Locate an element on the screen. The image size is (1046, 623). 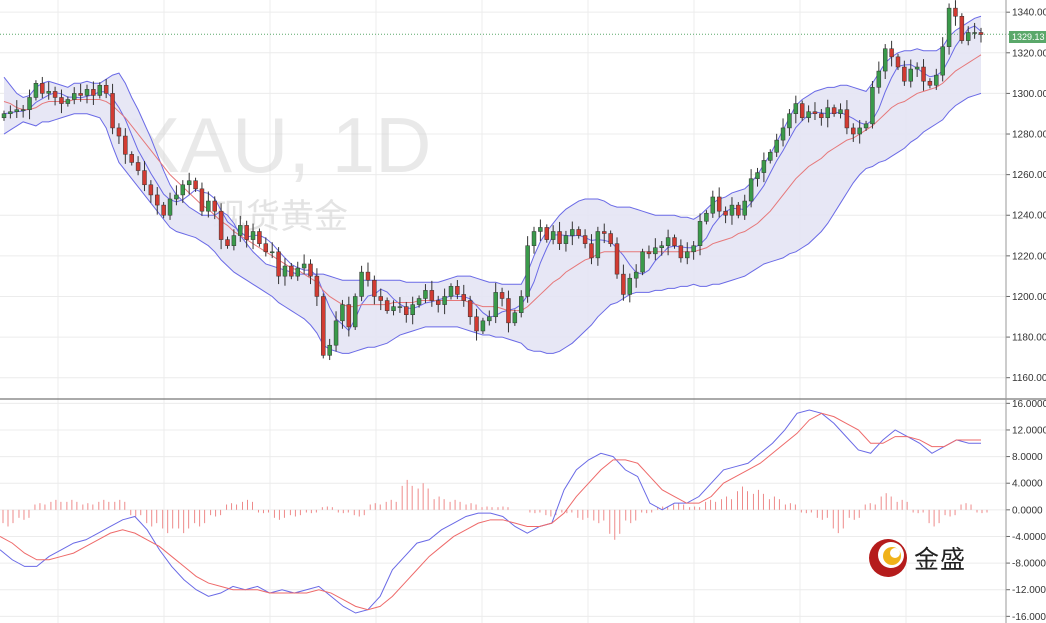
price-tick-label: 1260.00 is located at coordinates (1029, 175).